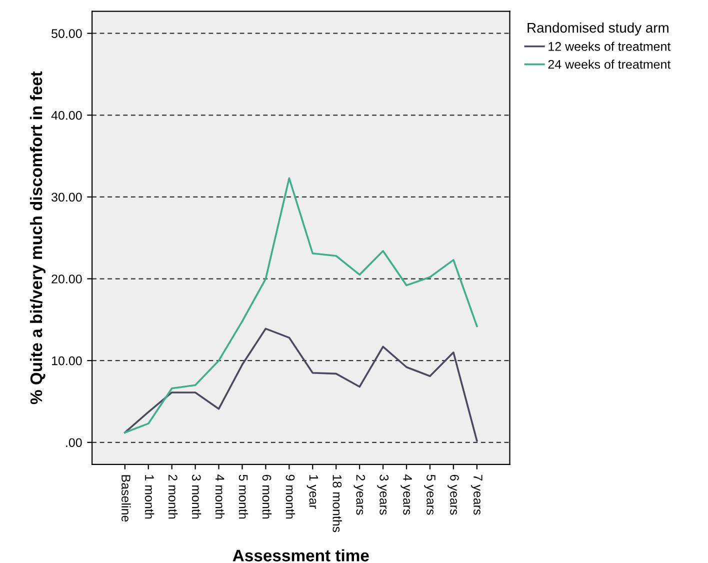  I want to click on x-tick-label: 4 month, so click(220, 496).